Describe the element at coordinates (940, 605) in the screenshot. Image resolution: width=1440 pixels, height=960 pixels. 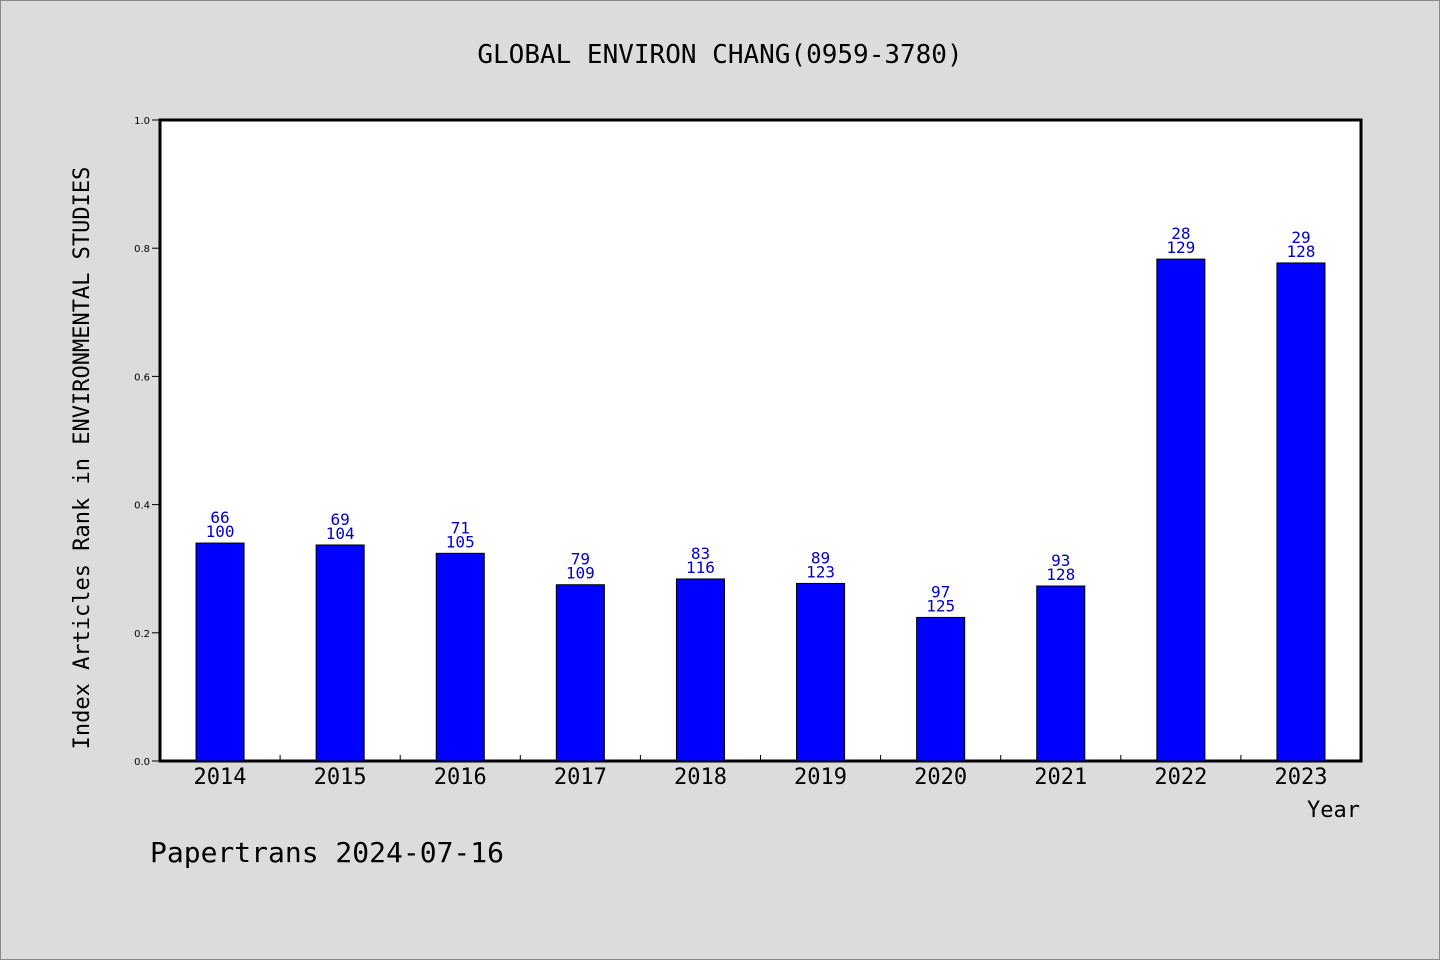
I see `bar-total-label: 125` at that location.